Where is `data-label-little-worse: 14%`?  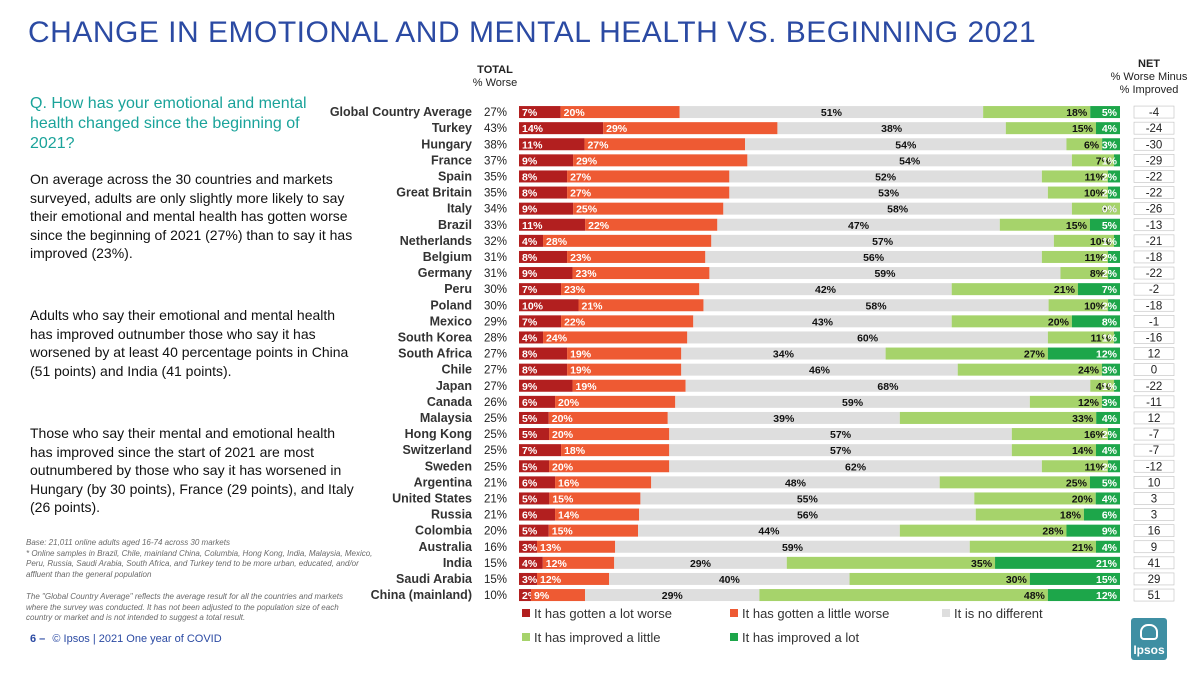
data-label-little-worse: 14% is located at coordinates (569, 516).